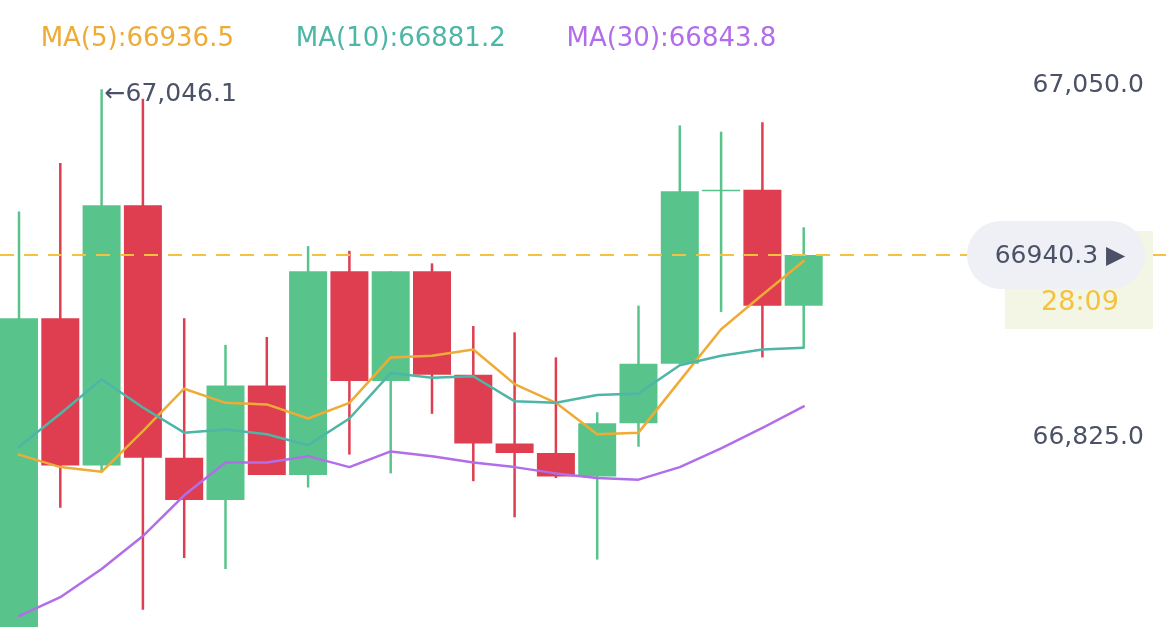 The image size is (1170, 627). Describe the element at coordinates (170, 93) in the screenshot. I see `annotation: ←67,046.1` at that location.